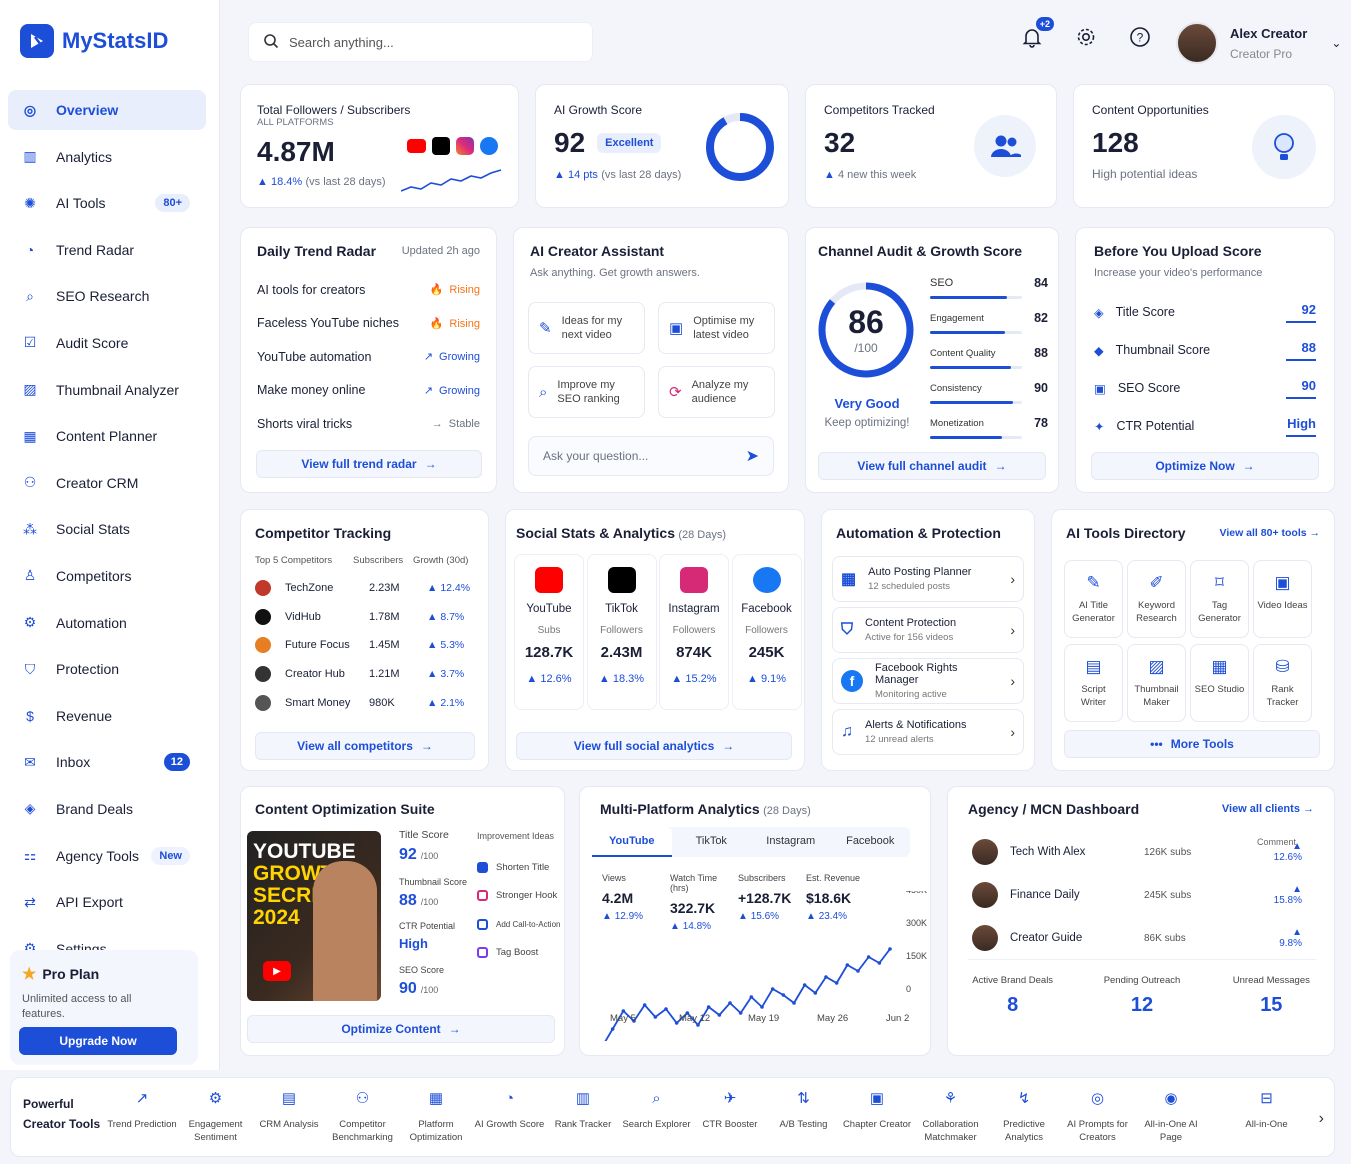 The image size is (1351, 1164). I want to click on ai-tool-seo-studio: ▦ SEO Studio, so click(1219, 683).